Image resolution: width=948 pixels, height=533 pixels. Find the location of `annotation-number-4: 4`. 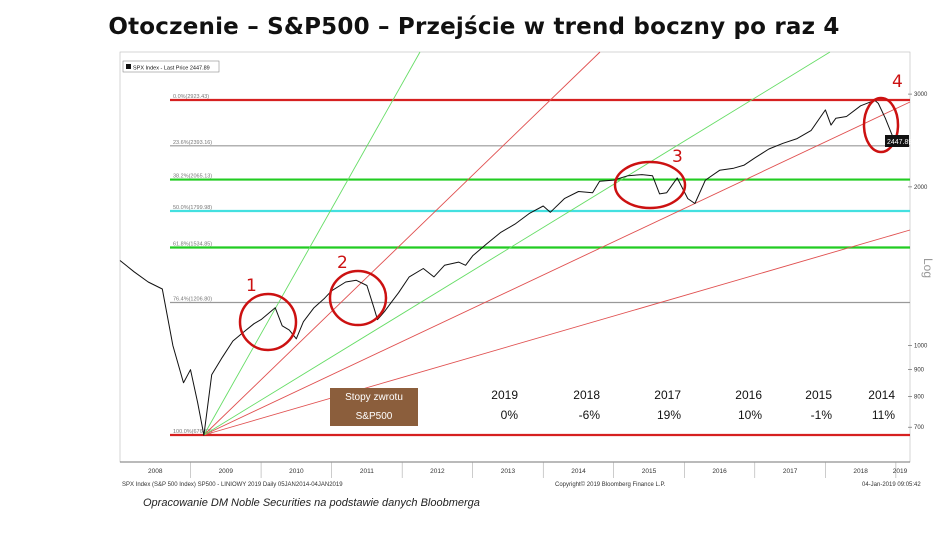

annotation-number-4: 4 is located at coordinates (897, 82).